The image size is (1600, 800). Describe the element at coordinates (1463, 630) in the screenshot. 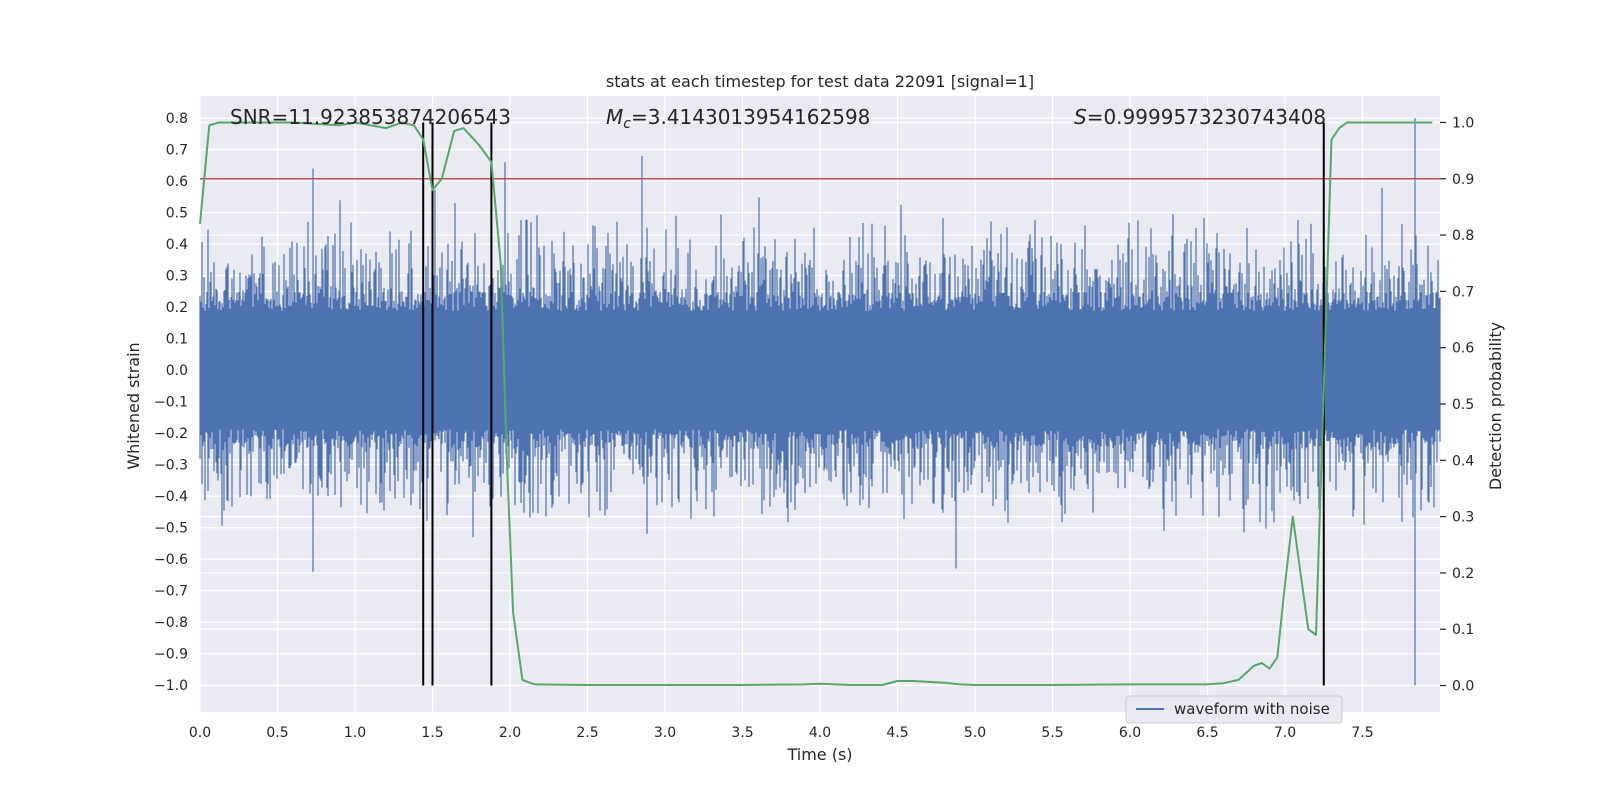

I see `y-right-tick-label: 0.1` at that location.